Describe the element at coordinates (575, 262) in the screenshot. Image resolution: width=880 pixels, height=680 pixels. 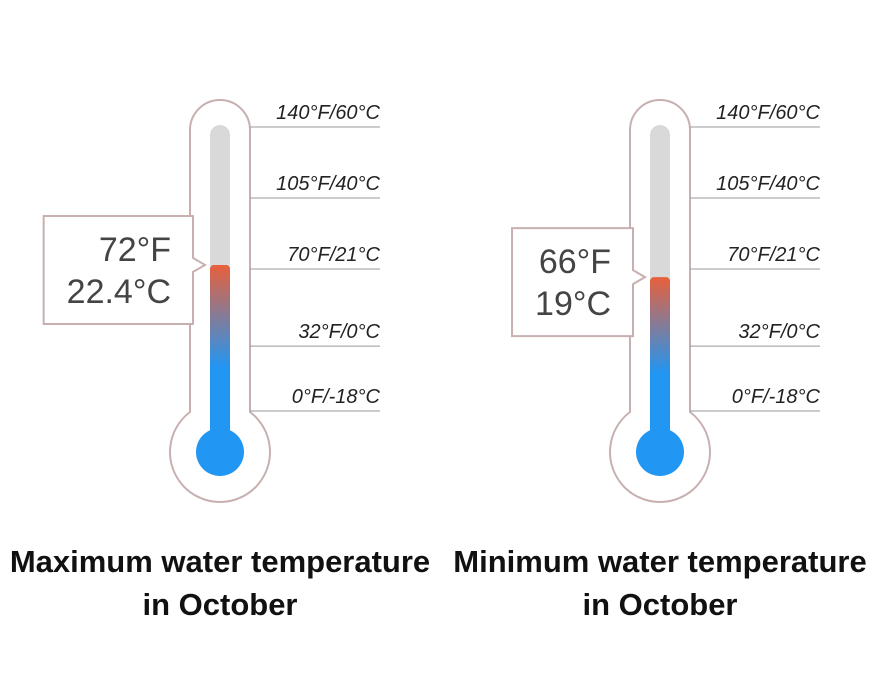
I see `value-label: 66°F` at that location.